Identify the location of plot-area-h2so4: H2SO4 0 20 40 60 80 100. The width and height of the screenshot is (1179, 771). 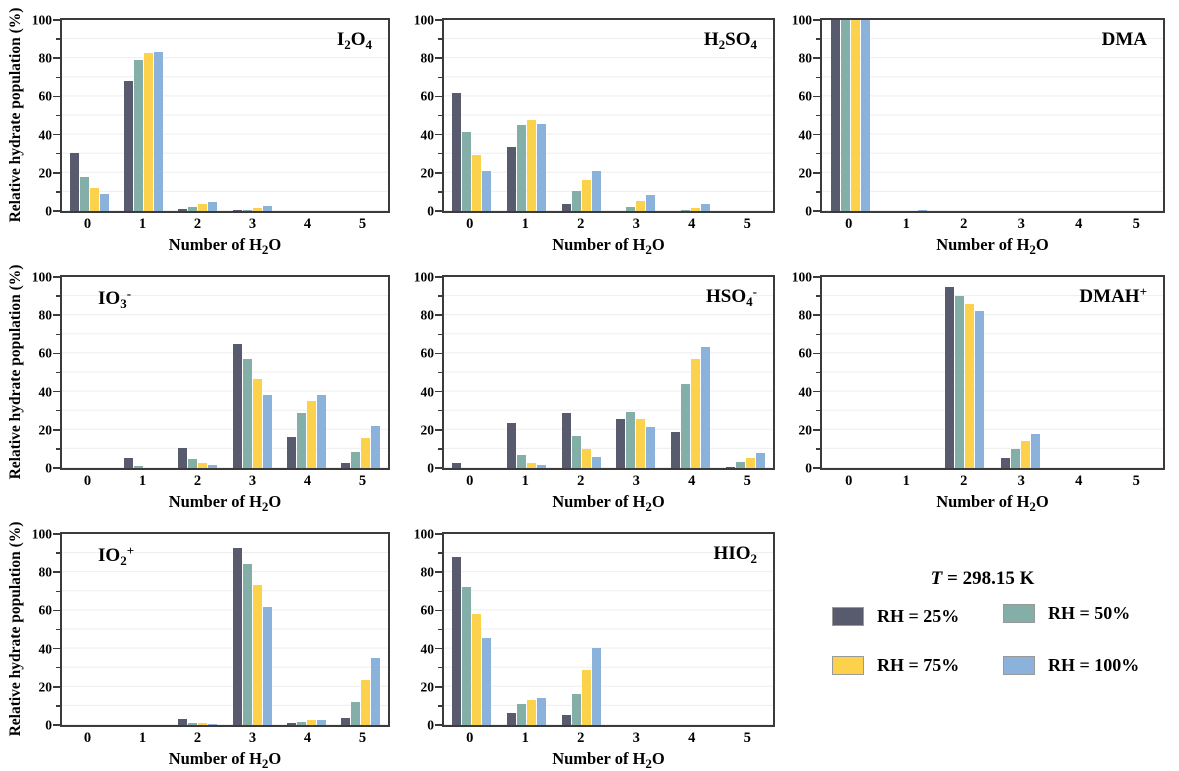
(594, 115).